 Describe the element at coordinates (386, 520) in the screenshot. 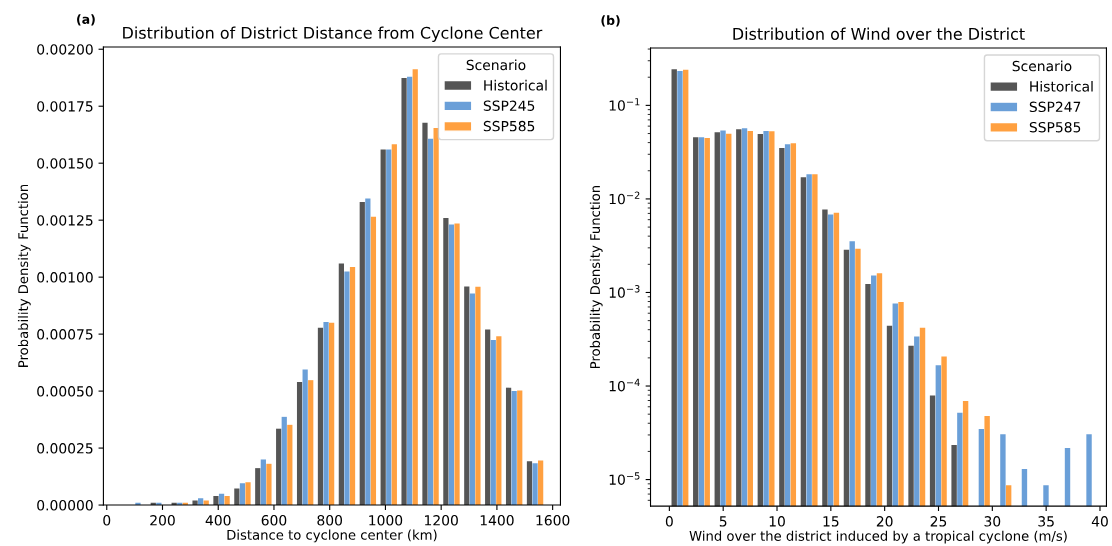

I see `x-tick-label: 1000` at that location.